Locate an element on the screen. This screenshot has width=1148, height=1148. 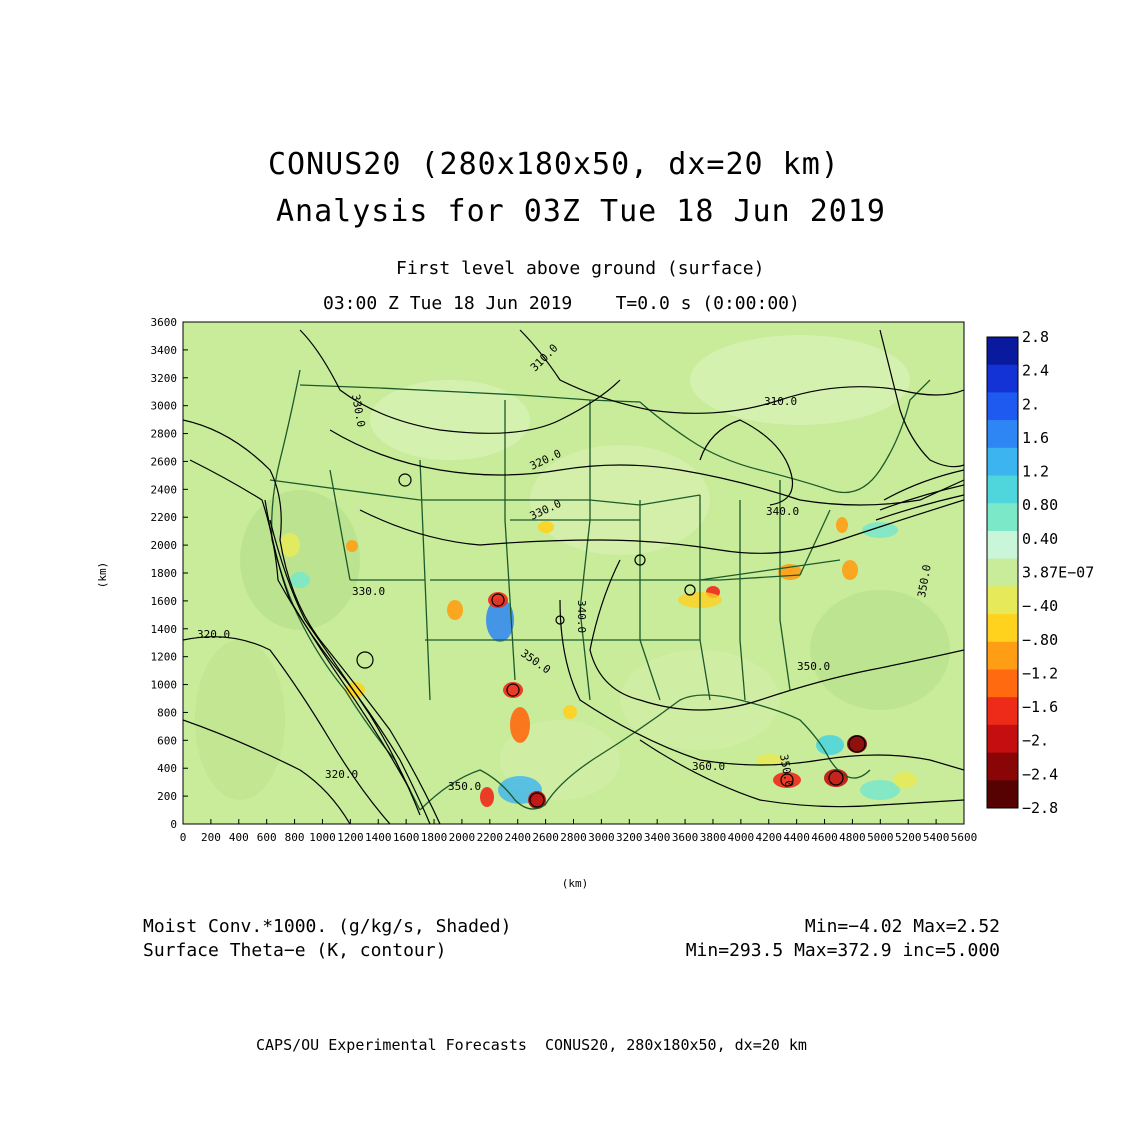
x-tick-label: 4800 is located at coordinates (852, 837).